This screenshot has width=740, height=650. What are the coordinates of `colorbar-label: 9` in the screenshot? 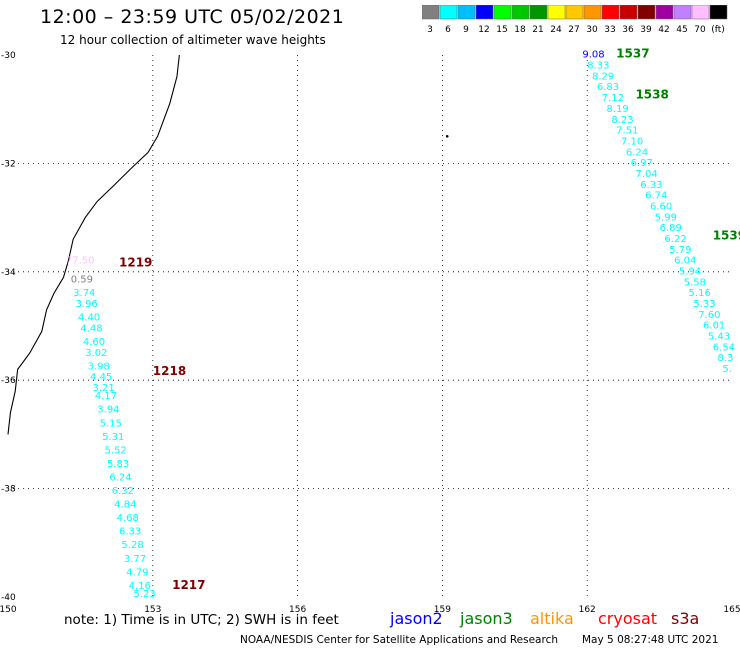 It's located at (466, 30).